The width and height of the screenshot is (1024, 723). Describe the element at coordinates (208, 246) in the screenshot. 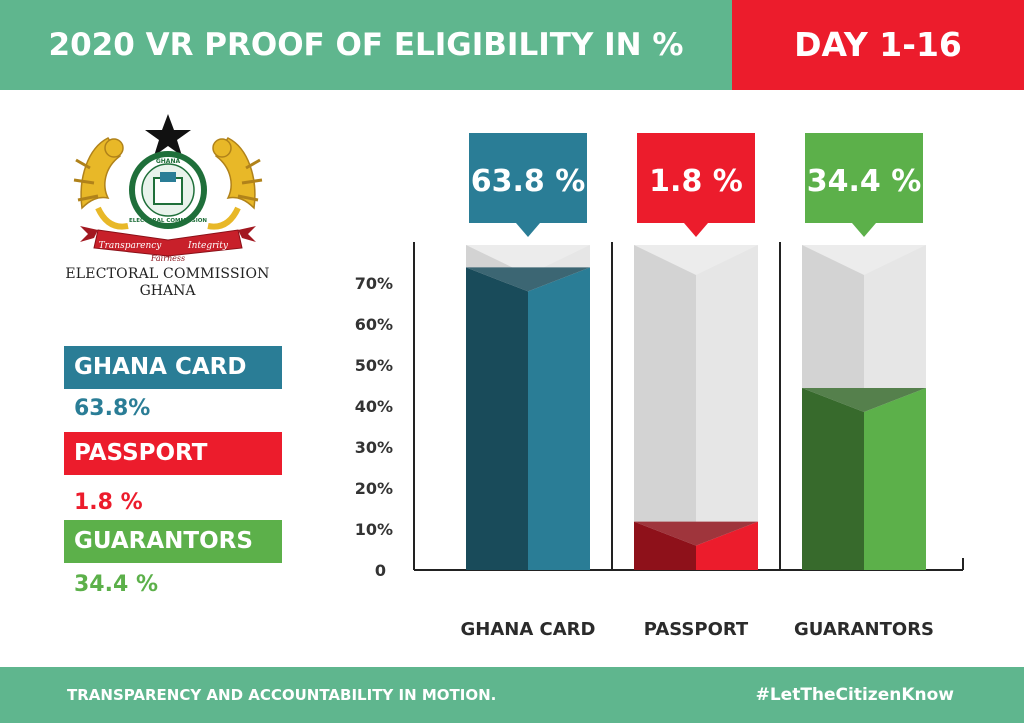

I see `emblem-ribbon-right: Integrity` at that location.